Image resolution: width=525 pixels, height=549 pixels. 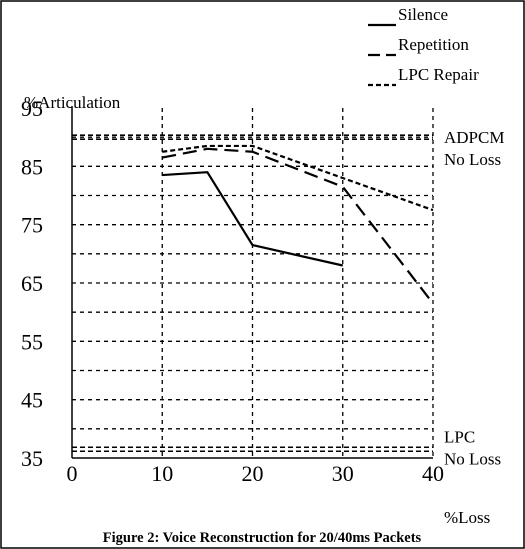 I want to click on legend-label: Silence, so click(x=423, y=14).